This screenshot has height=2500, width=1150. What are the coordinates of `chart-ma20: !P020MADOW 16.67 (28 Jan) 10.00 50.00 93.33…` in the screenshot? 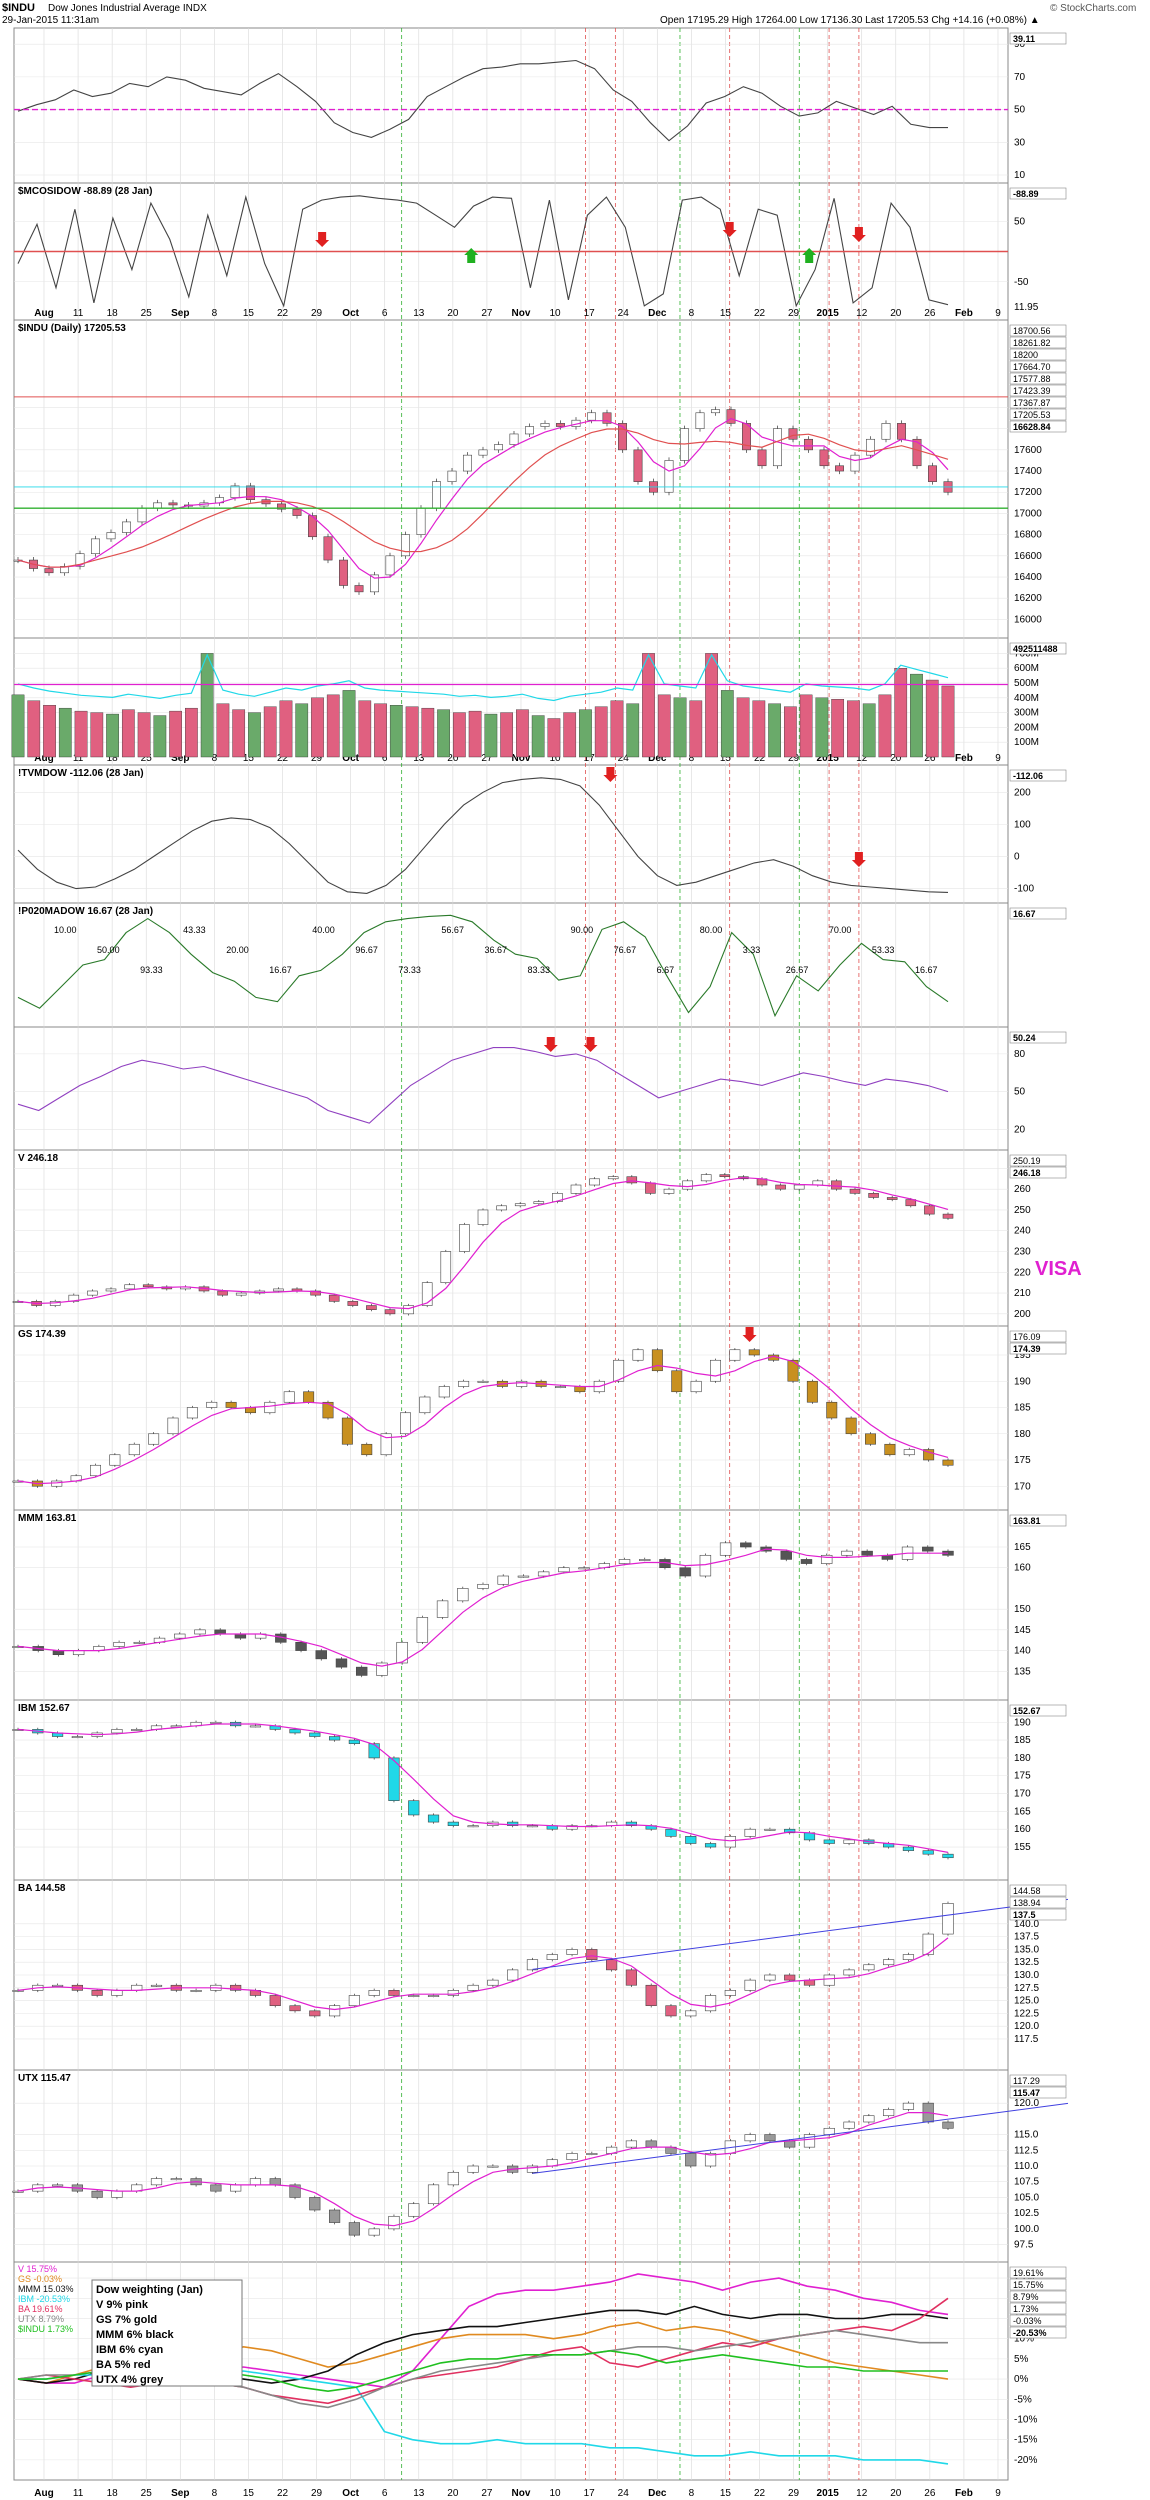 It's located at (542, 962).